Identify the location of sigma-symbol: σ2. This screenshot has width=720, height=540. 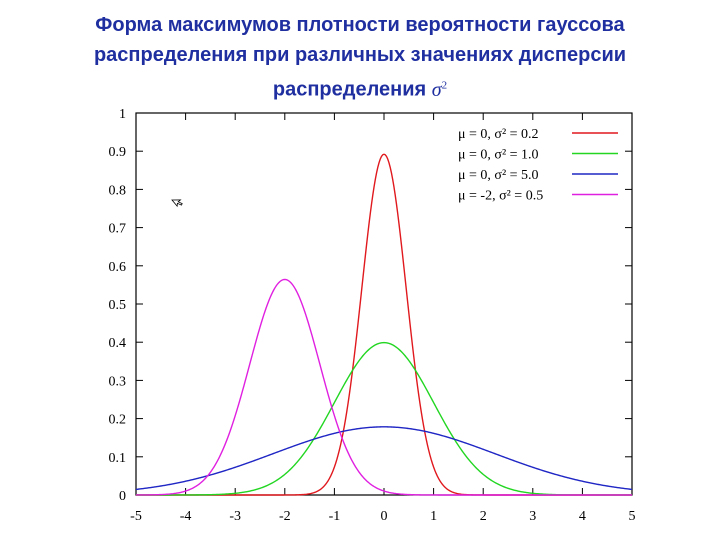
(439, 90).